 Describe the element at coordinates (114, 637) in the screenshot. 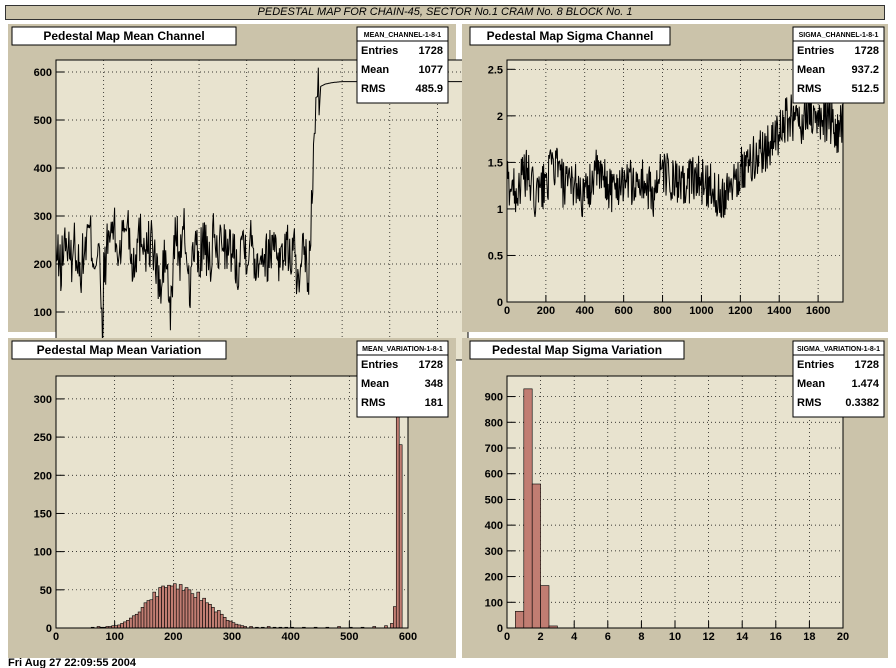

I see `x-tick-label: 100` at that location.